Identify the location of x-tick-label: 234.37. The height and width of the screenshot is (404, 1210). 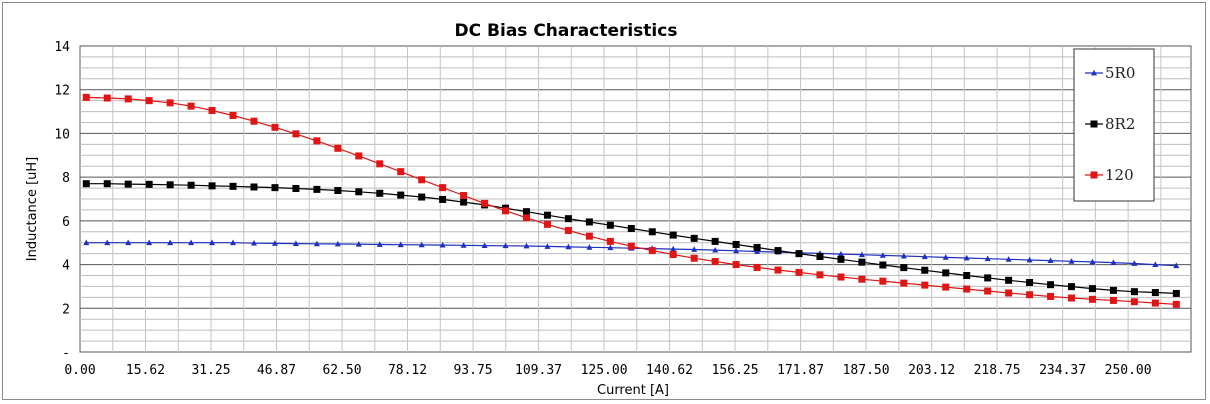
(1062, 370).